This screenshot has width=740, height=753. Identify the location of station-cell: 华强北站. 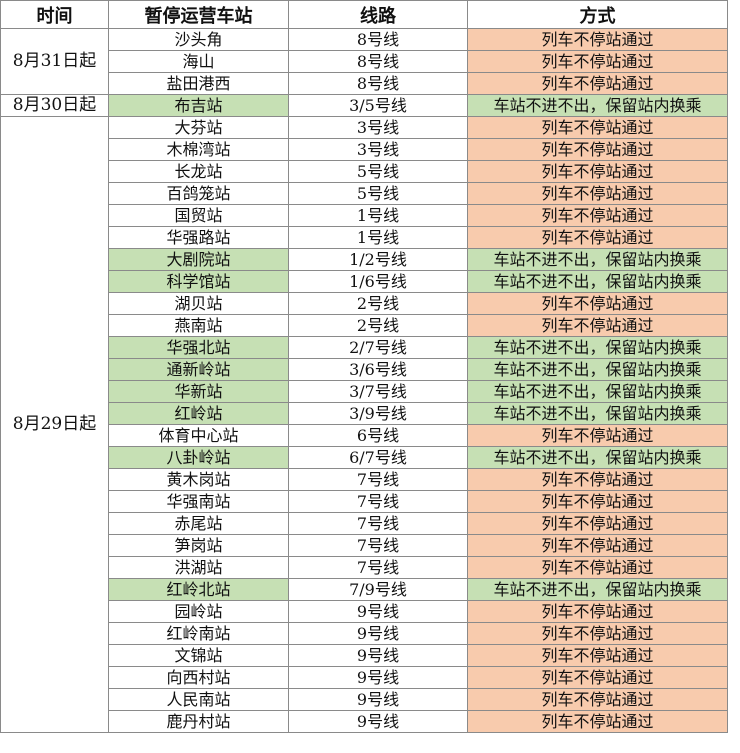
(198, 347).